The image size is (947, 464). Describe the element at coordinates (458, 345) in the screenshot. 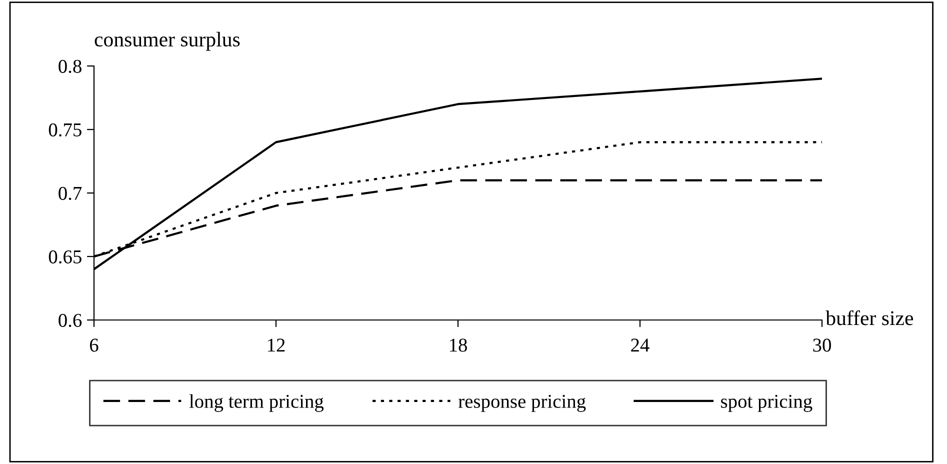

I see `x-tick-label: 18` at that location.